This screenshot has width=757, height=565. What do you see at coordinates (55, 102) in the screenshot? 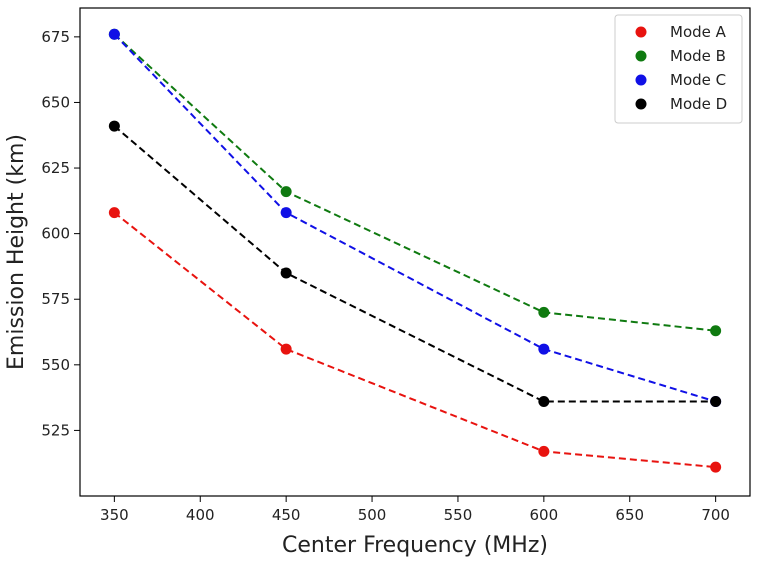
I see `y-tick-label: 650` at bounding box center [55, 102].